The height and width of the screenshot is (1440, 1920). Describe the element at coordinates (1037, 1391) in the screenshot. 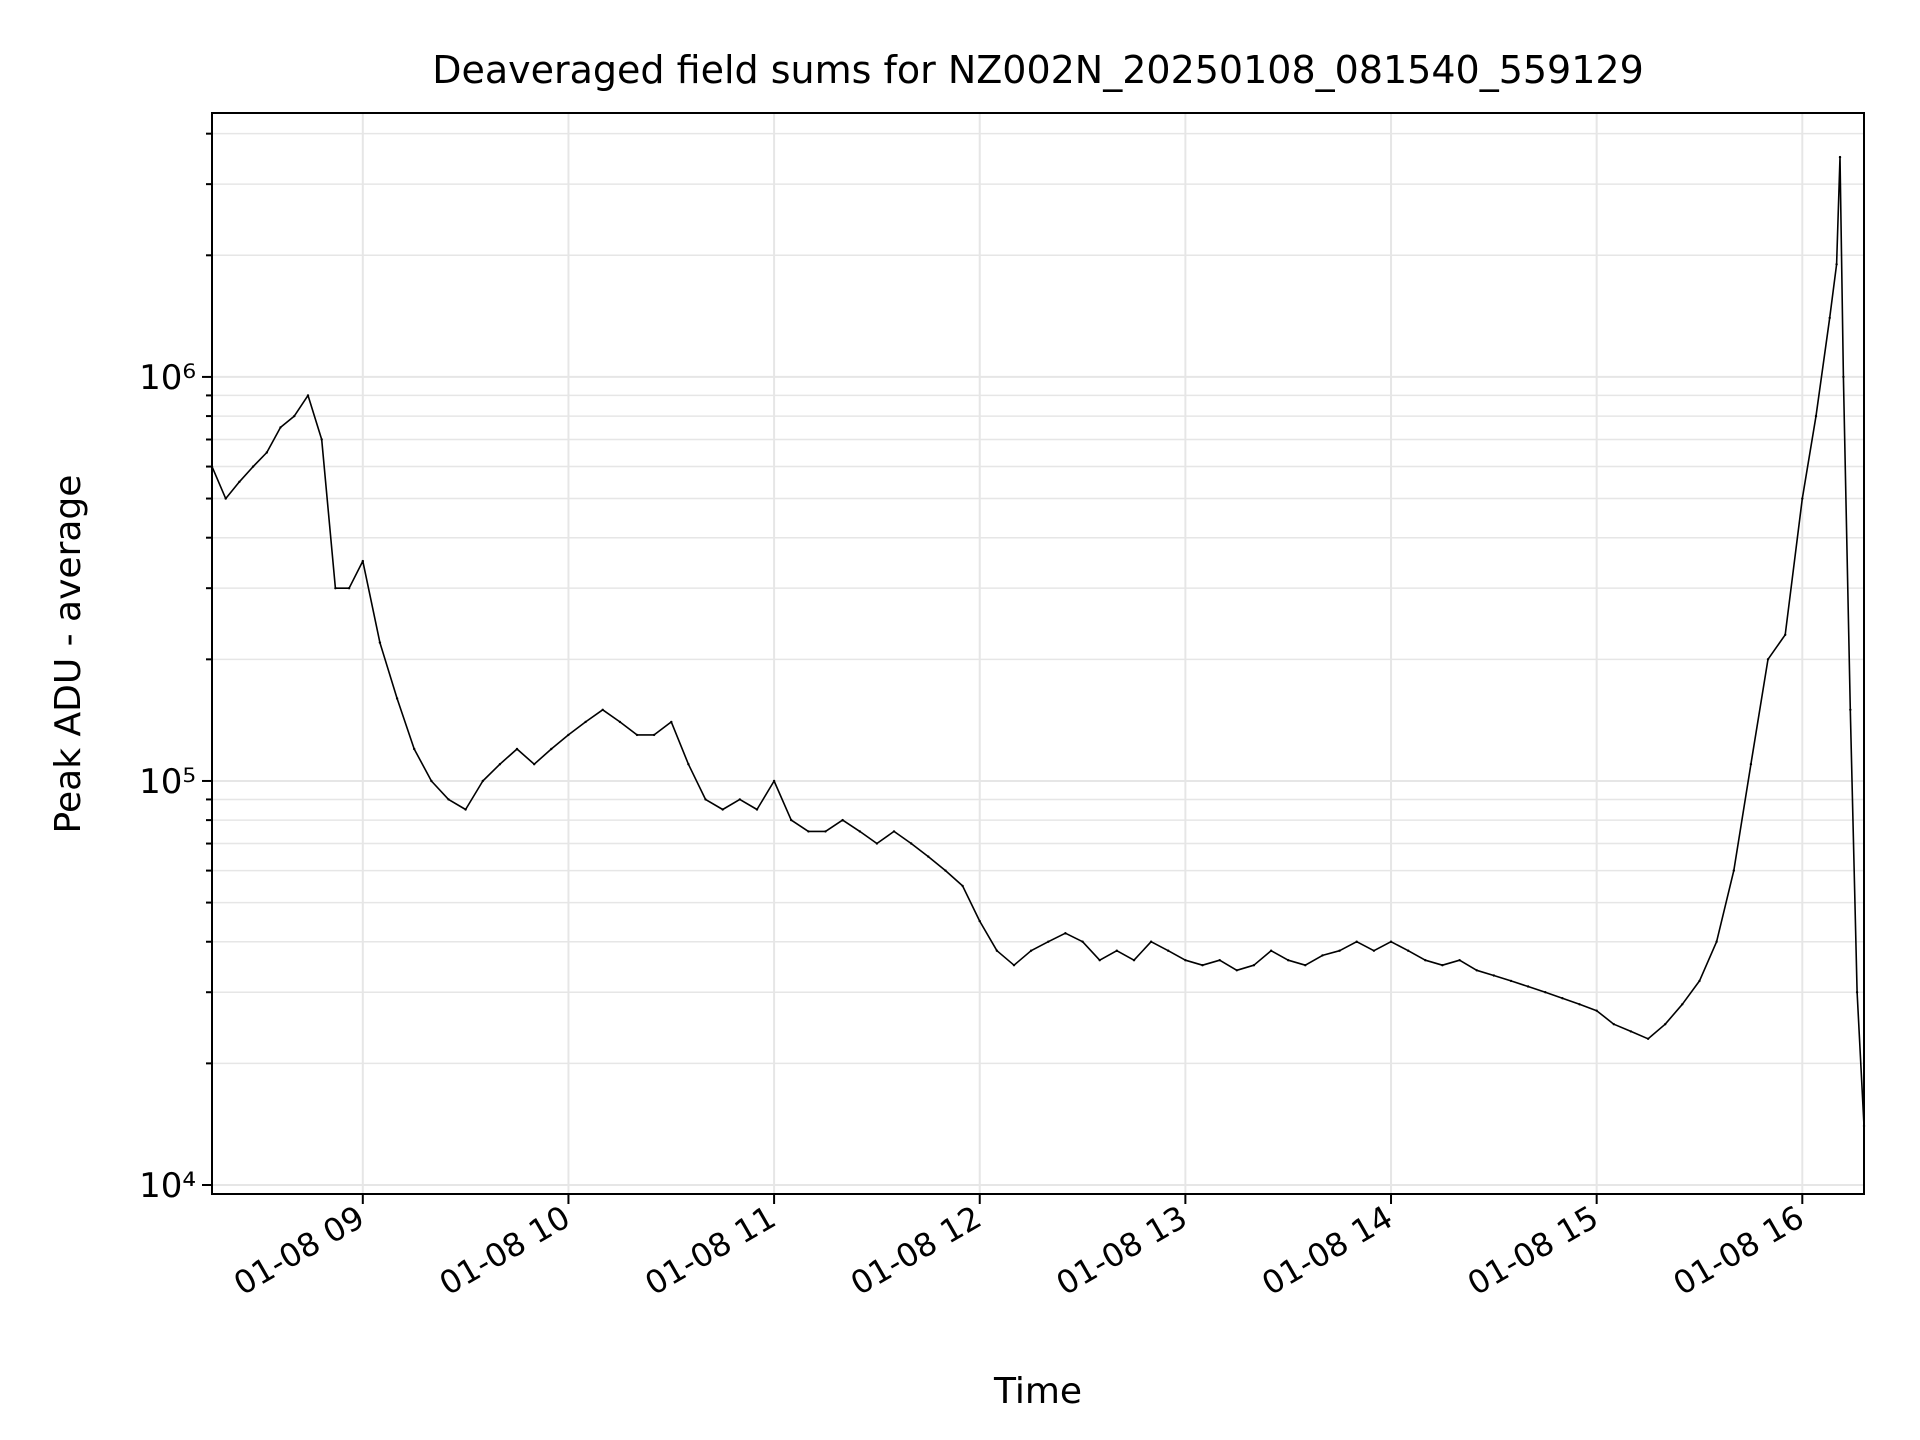

I see `x-axis-label: Time` at that location.